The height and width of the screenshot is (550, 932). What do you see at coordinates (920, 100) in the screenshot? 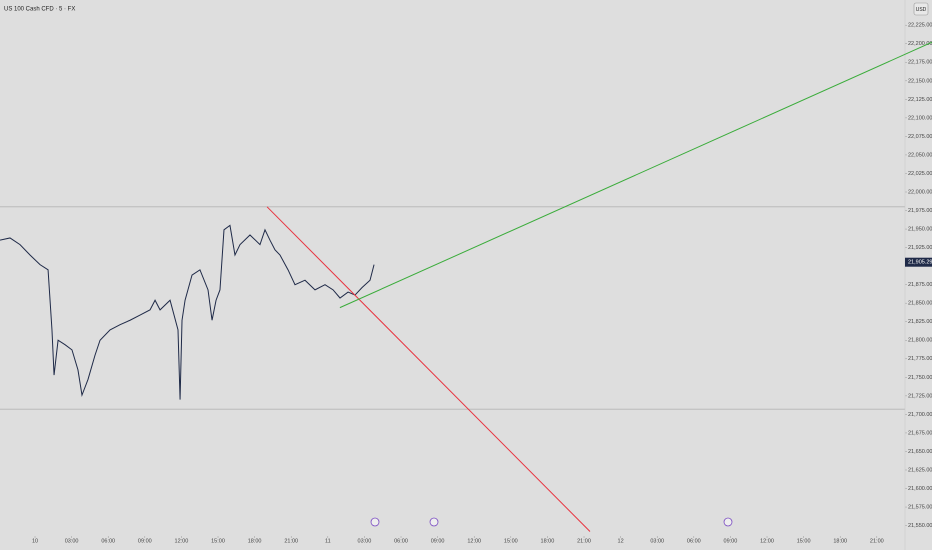
I see `y-tick-label: 22,125.00` at bounding box center [920, 100].